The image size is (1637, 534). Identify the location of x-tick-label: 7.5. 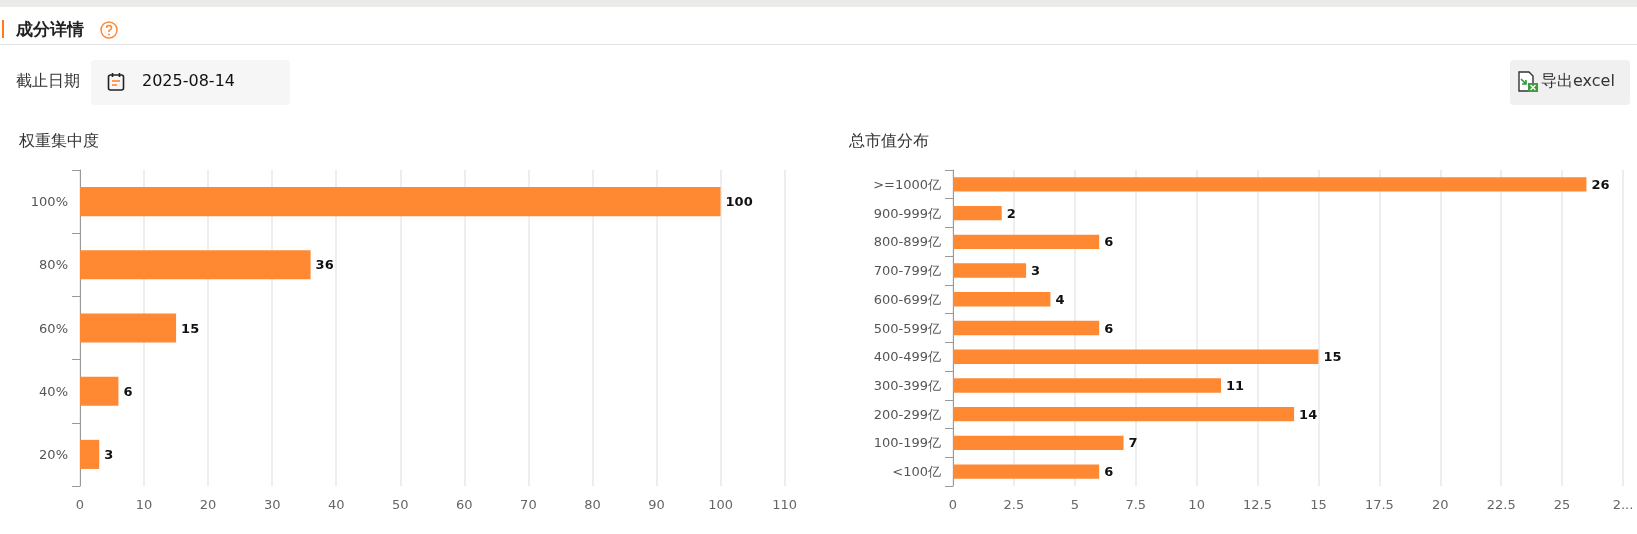
(1136, 504).